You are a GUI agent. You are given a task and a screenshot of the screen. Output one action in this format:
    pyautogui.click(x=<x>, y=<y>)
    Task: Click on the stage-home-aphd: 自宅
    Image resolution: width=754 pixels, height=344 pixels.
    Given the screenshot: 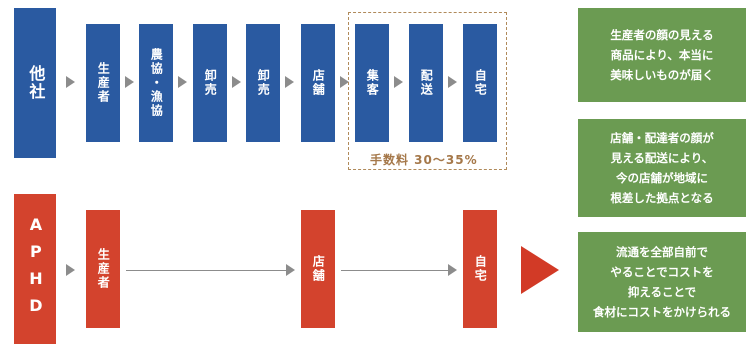 What is the action you would take?
    pyautogui.click(x=480, y=269)
    